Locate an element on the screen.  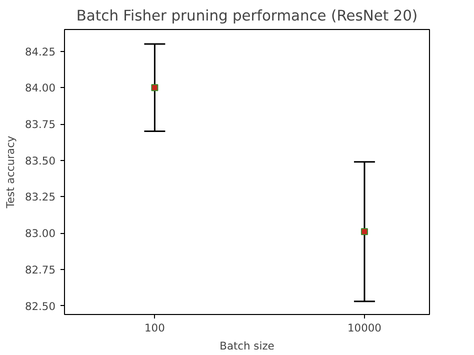
y-tick-label: 83.25 is located at coordinates (40, 197).